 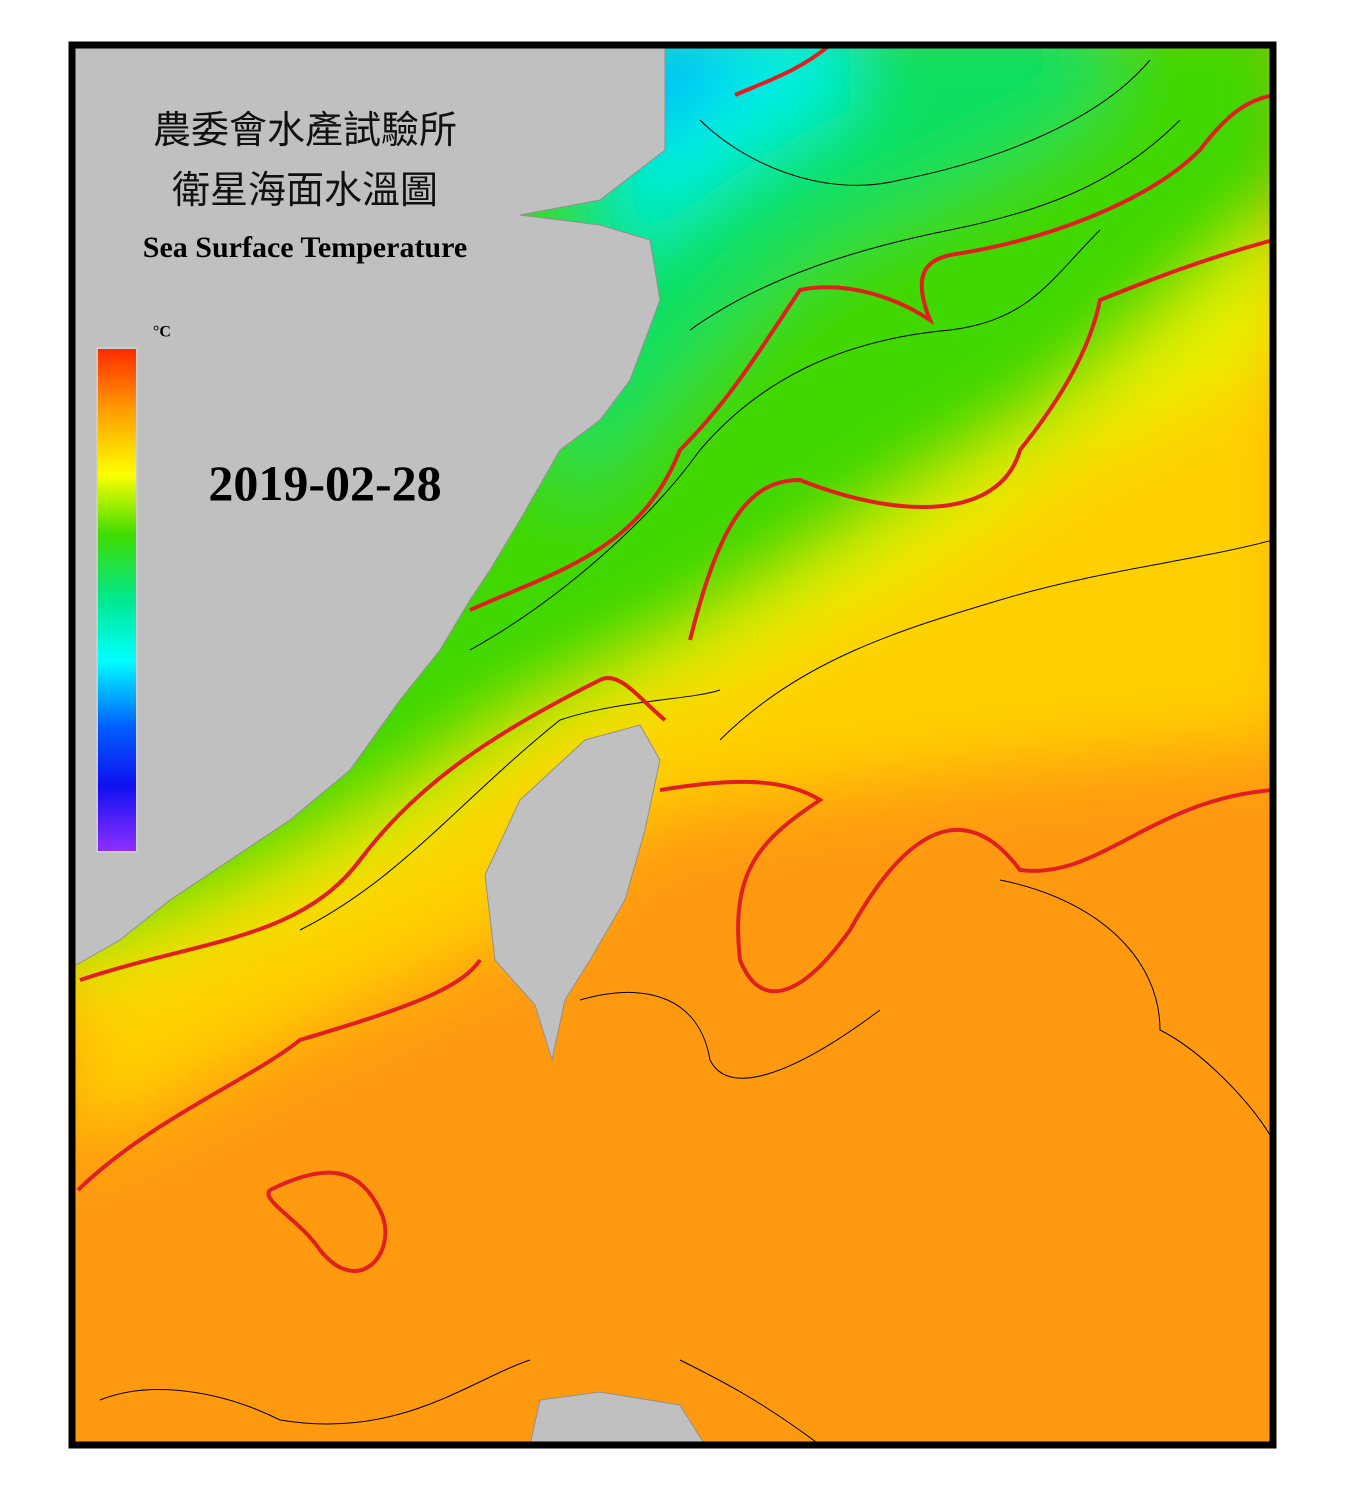 I want to click on colorbar, so click(x=117, y=600).